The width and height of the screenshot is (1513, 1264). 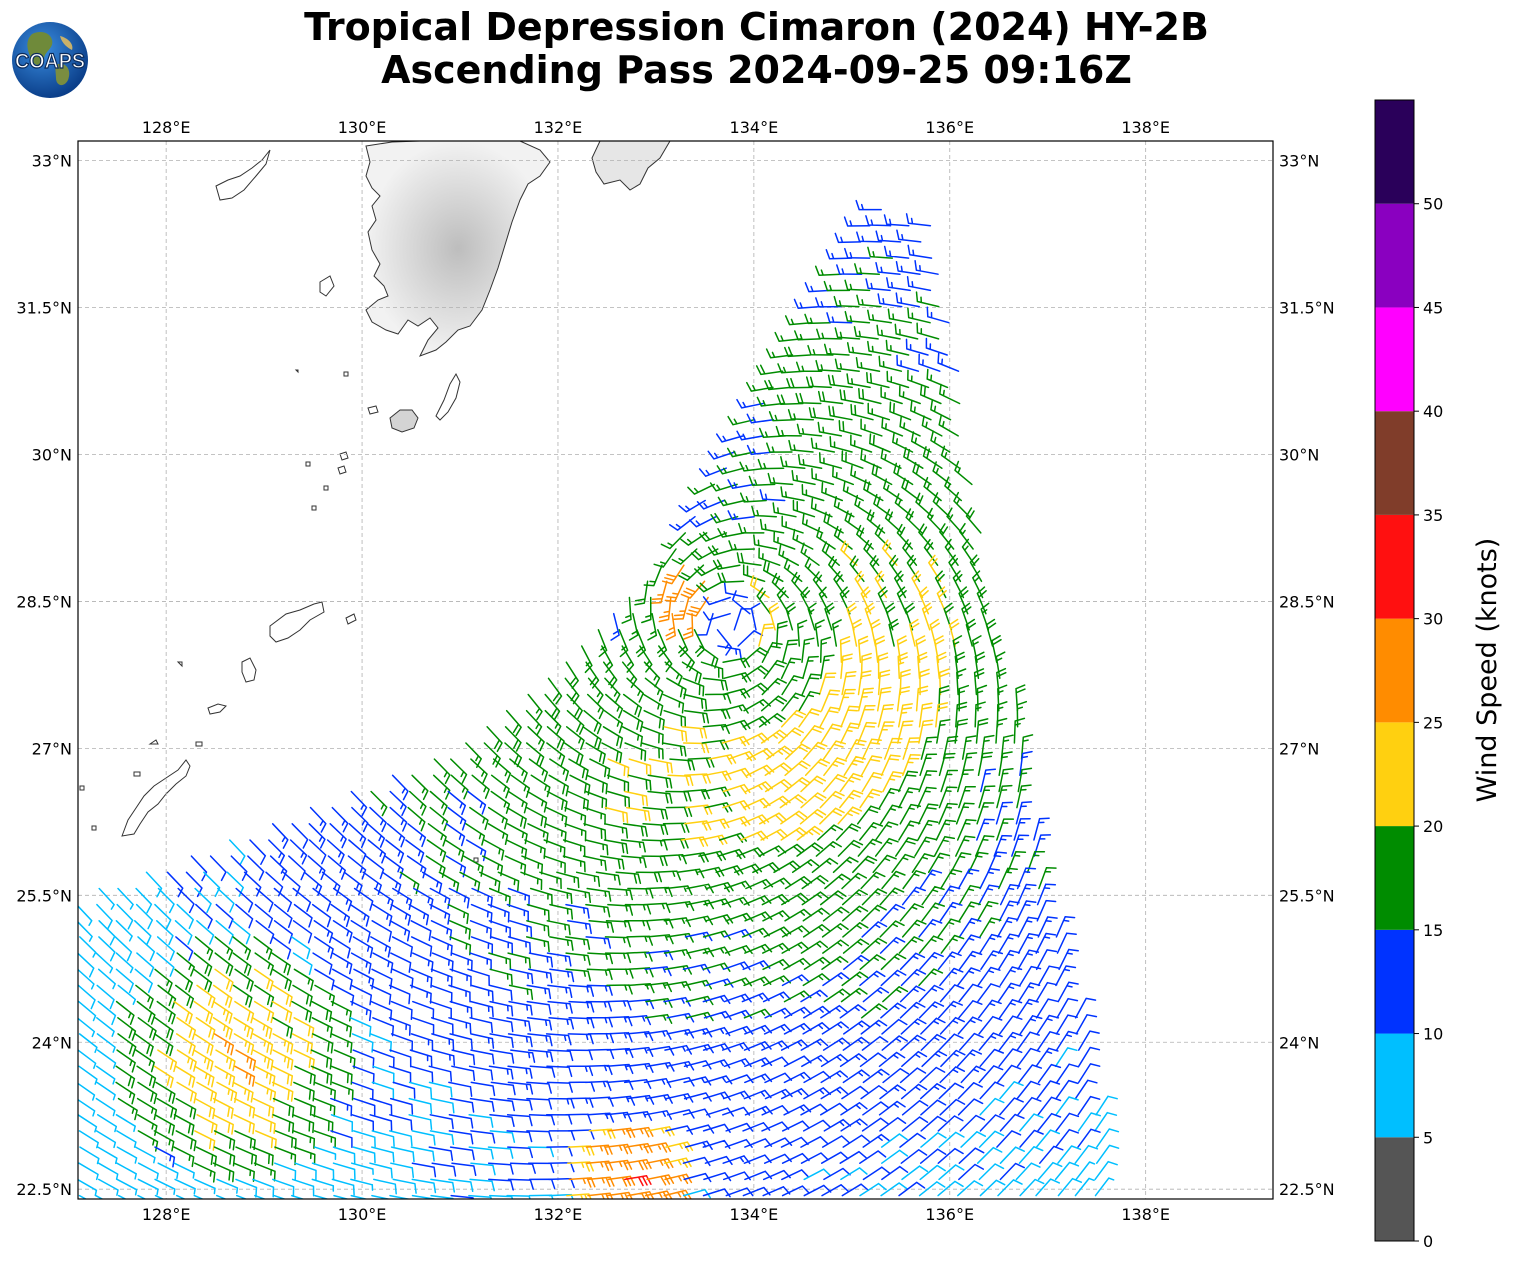 What do you see at coordinates (949, 127) in the screenshot?
I see `lon-tick-top: 136°E` at bounding box center [949, 127].